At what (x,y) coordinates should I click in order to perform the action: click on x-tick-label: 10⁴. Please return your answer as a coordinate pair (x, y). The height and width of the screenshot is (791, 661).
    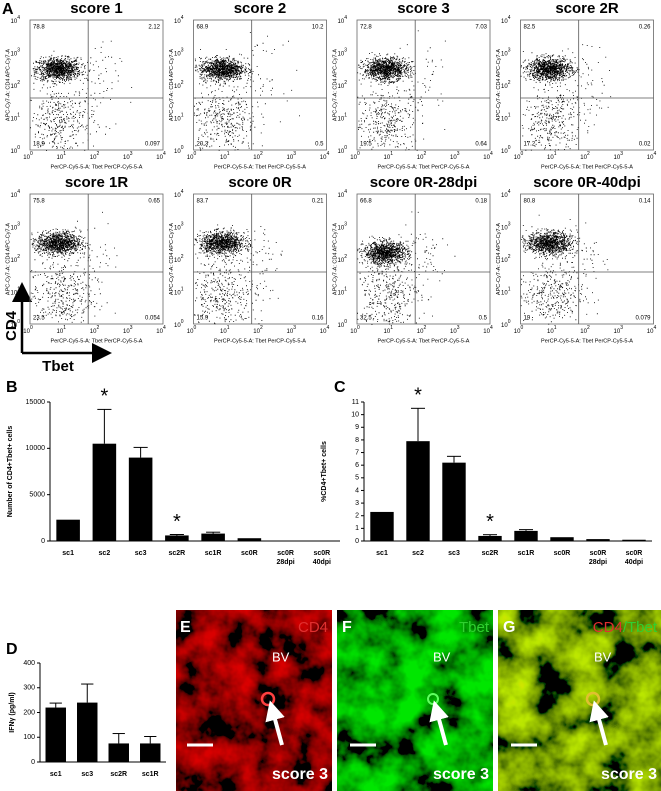
    Looking at the image, I should click on (325, 155).